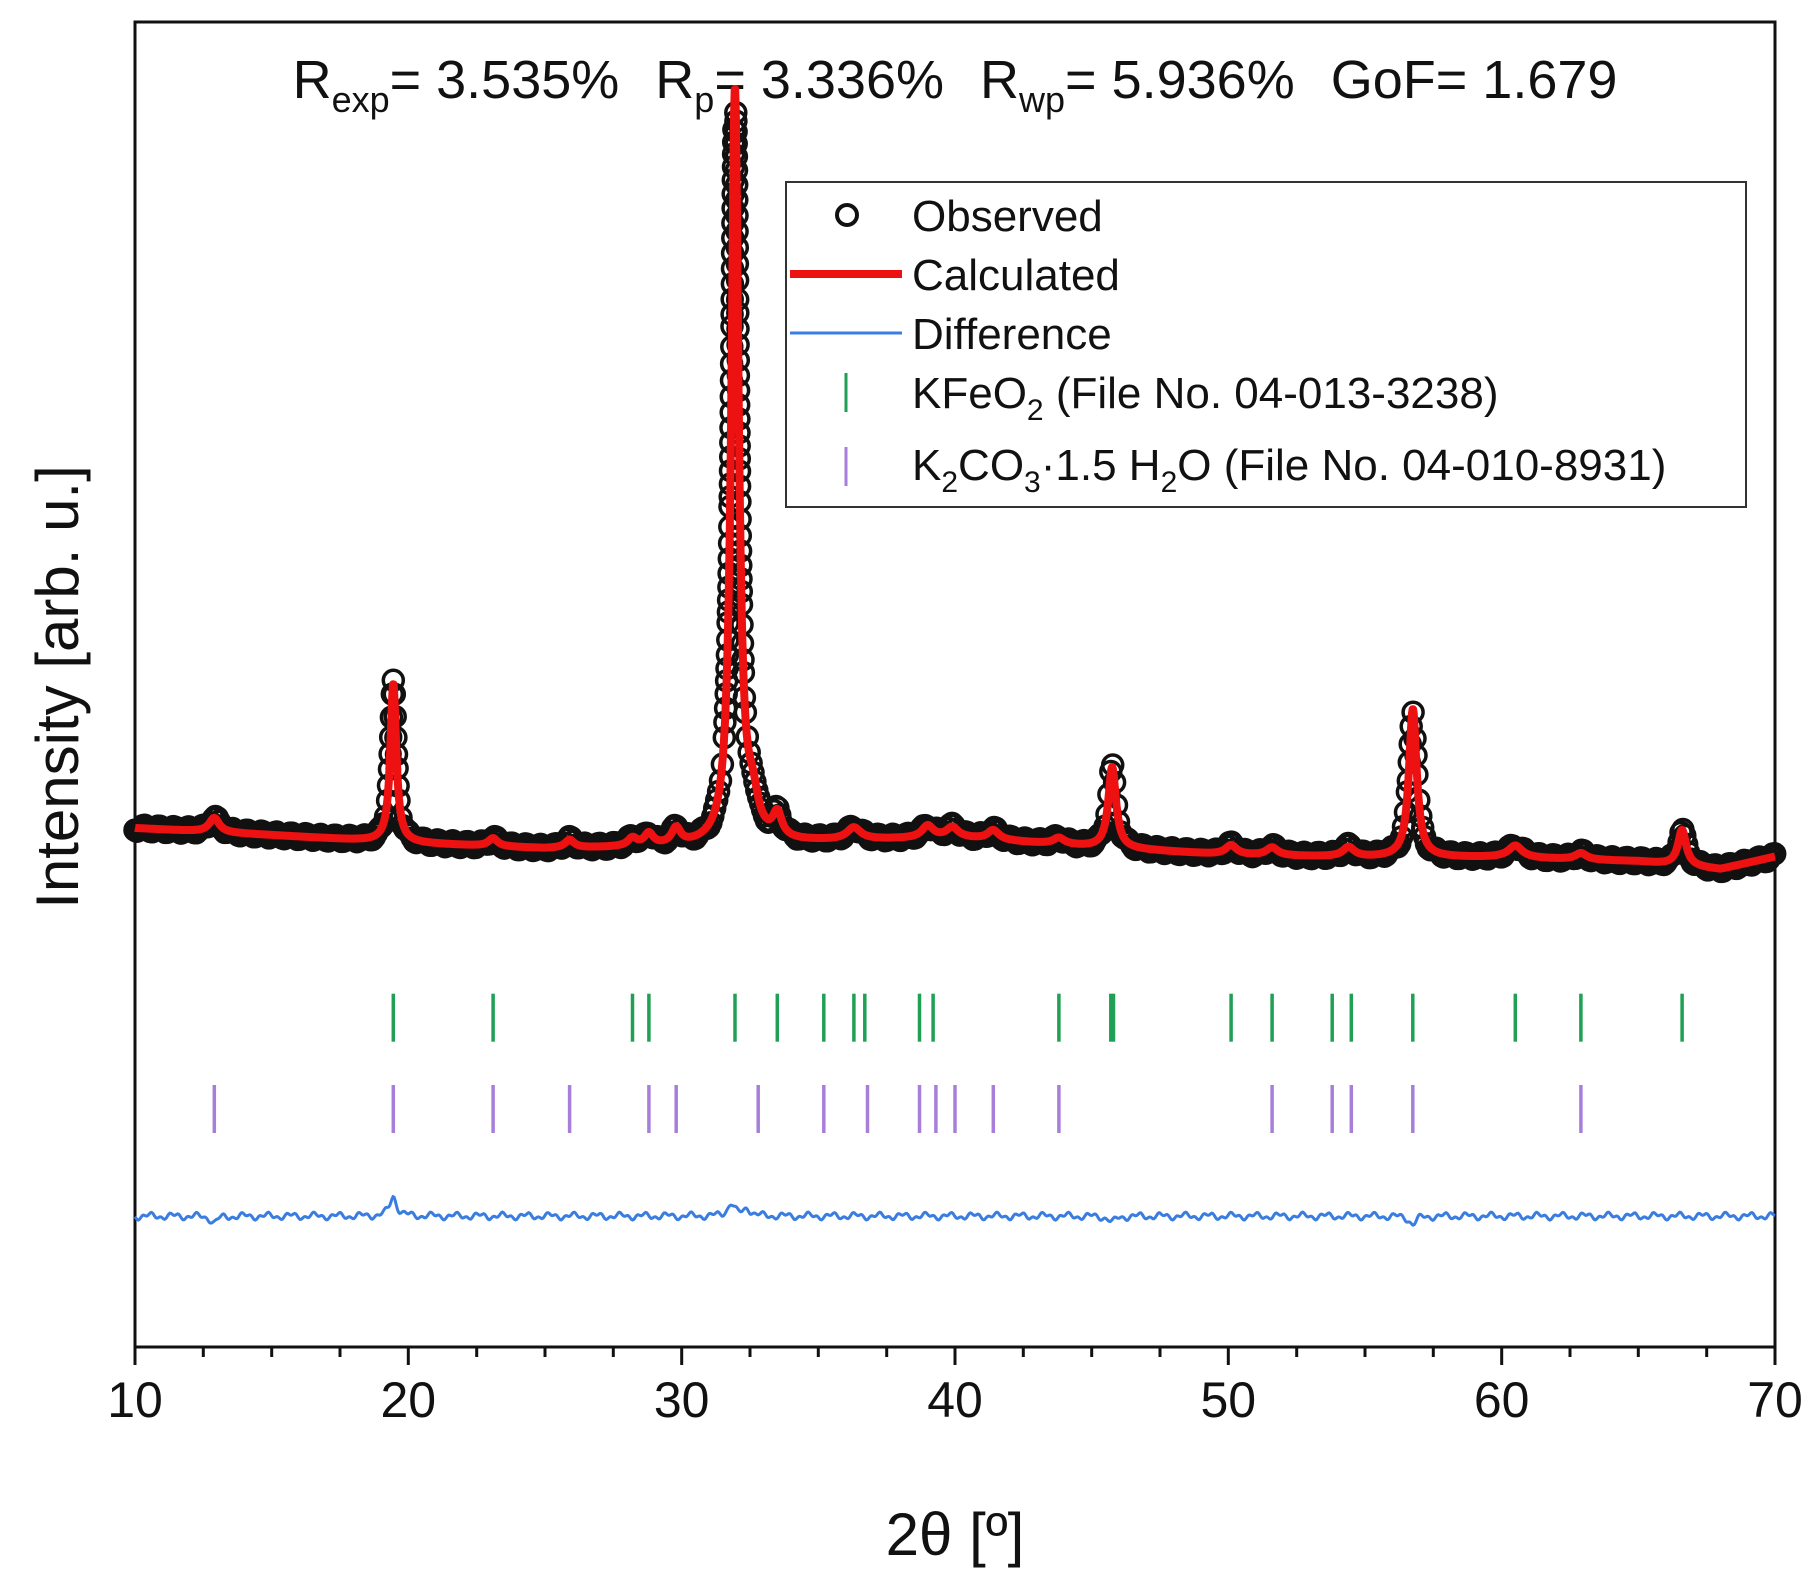  Describe the element at coordinates (955, 1400) in the screenshot. I see `x-tick-label: 40` at that location.